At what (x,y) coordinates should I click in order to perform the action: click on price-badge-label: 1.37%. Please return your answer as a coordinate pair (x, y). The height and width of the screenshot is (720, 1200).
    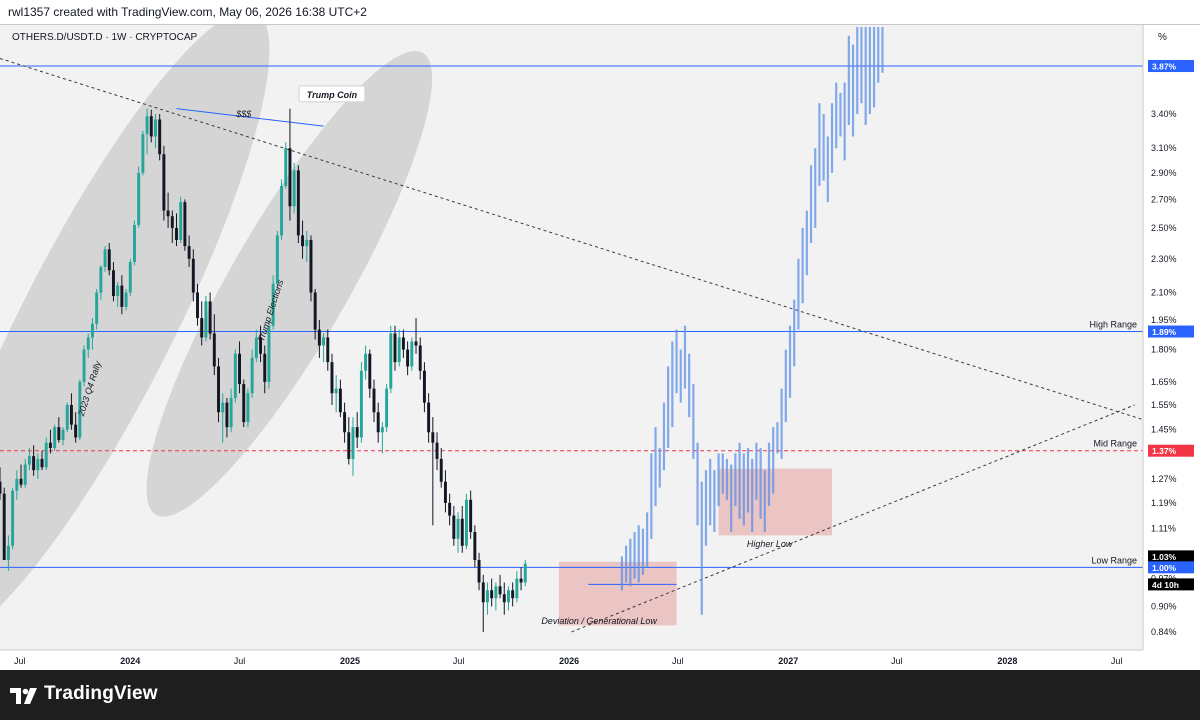
    Looking at the image, I should click on (1164, 451).